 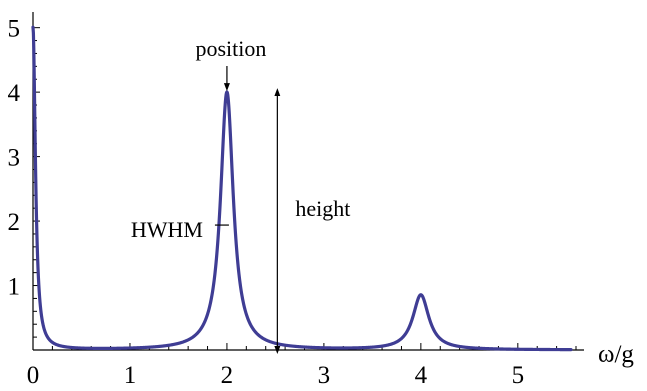 I want to click on x-tick-label: 0, so click(x=33, y=375).